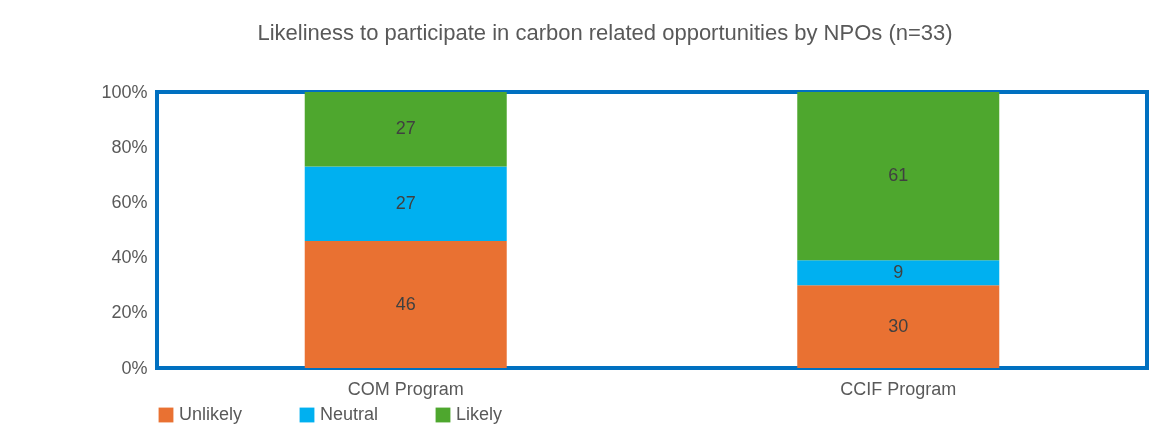  I want to click on x-tick-label: CCIF Program, so click(898, 388).